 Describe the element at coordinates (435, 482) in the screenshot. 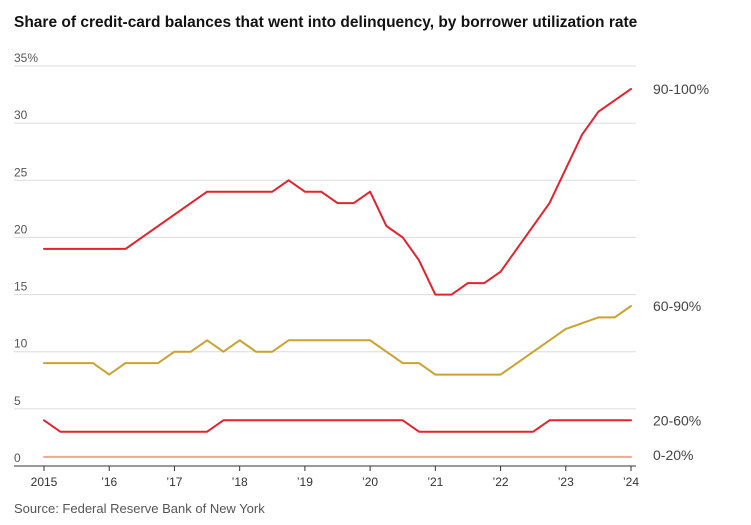

I see `x-tick-label: ’21` at that location.